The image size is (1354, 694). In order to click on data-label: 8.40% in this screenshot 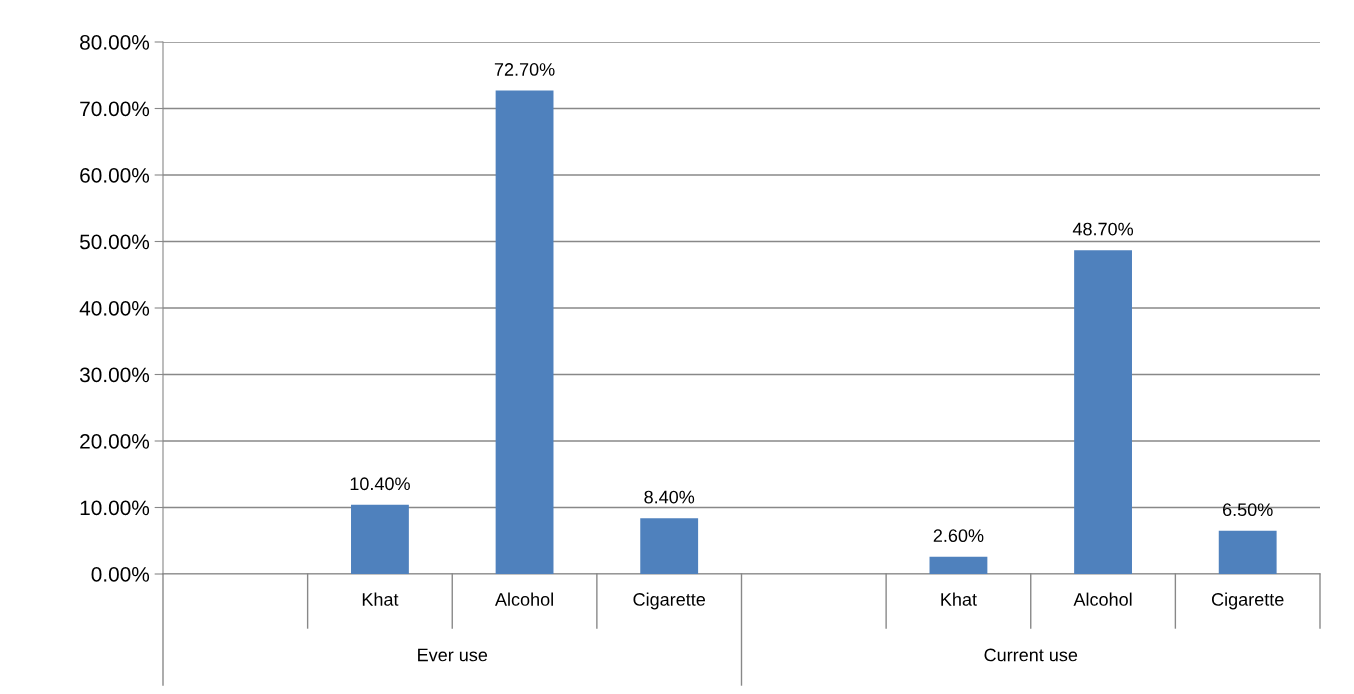, I will do `click(669, 497)`.